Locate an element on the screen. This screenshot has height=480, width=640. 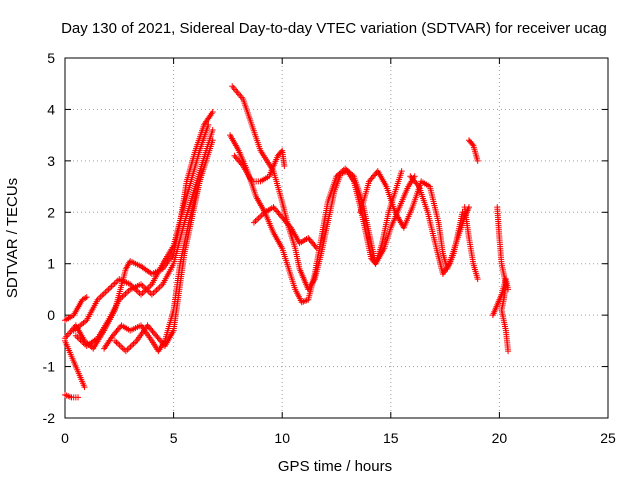
series-track-a is located at coordinates (76, 309).